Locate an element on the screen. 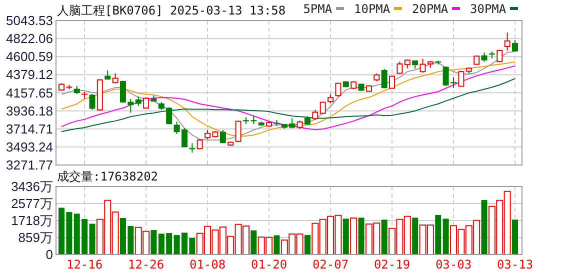 The image size is (578, 276). legend-label: 30PMA is located at coordinates (488, 9).